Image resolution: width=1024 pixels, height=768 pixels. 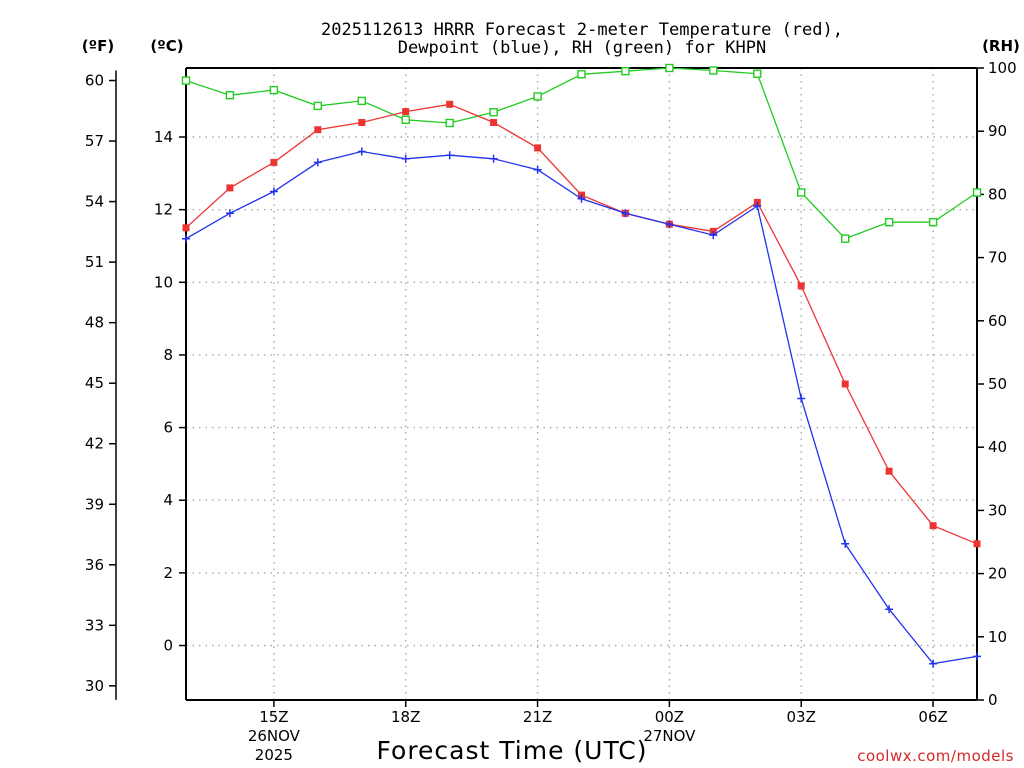 I want to click on rh-tick-label: 40, so click(x=997, y=447).